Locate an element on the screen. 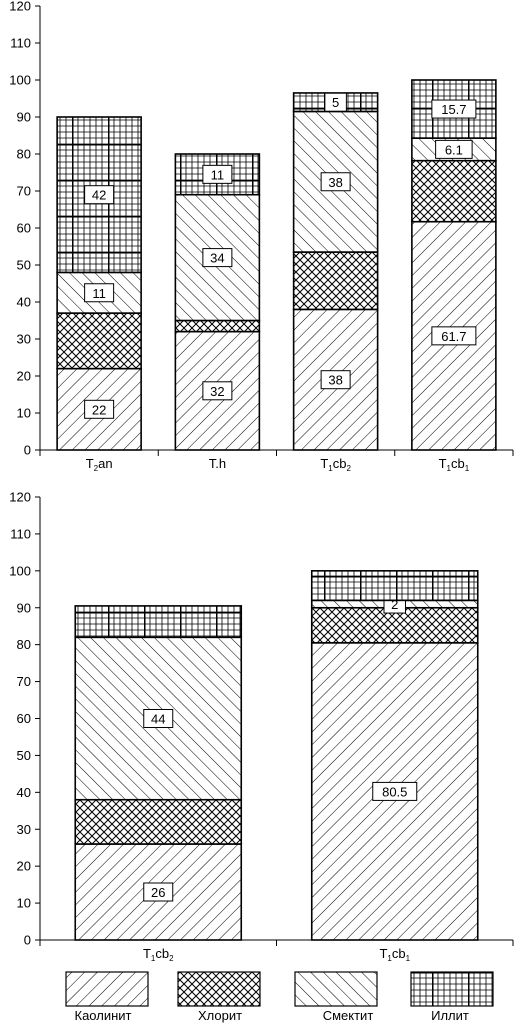 The width and height of the screenshot is (521, 1025). x-tick-label: T2an is located at coordinates (99, 464).